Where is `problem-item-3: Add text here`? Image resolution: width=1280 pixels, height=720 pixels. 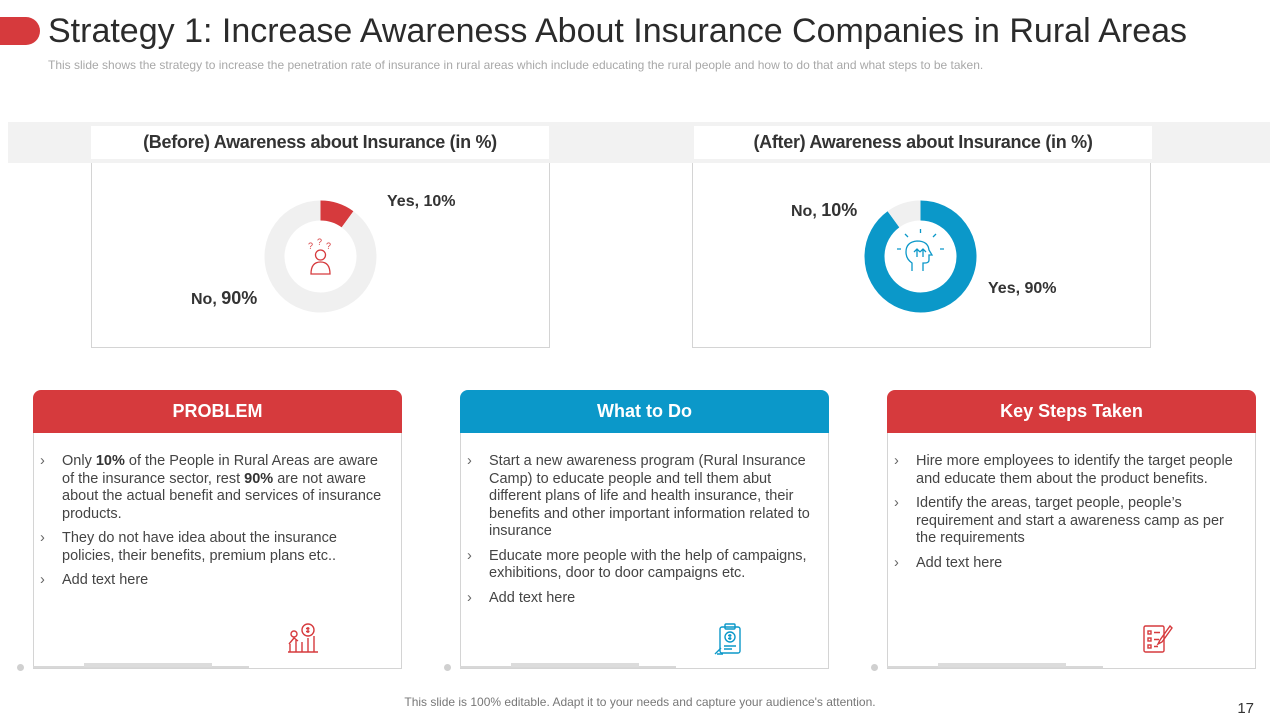 problem-item-3: Add text here is located at coordinates (213, 581).